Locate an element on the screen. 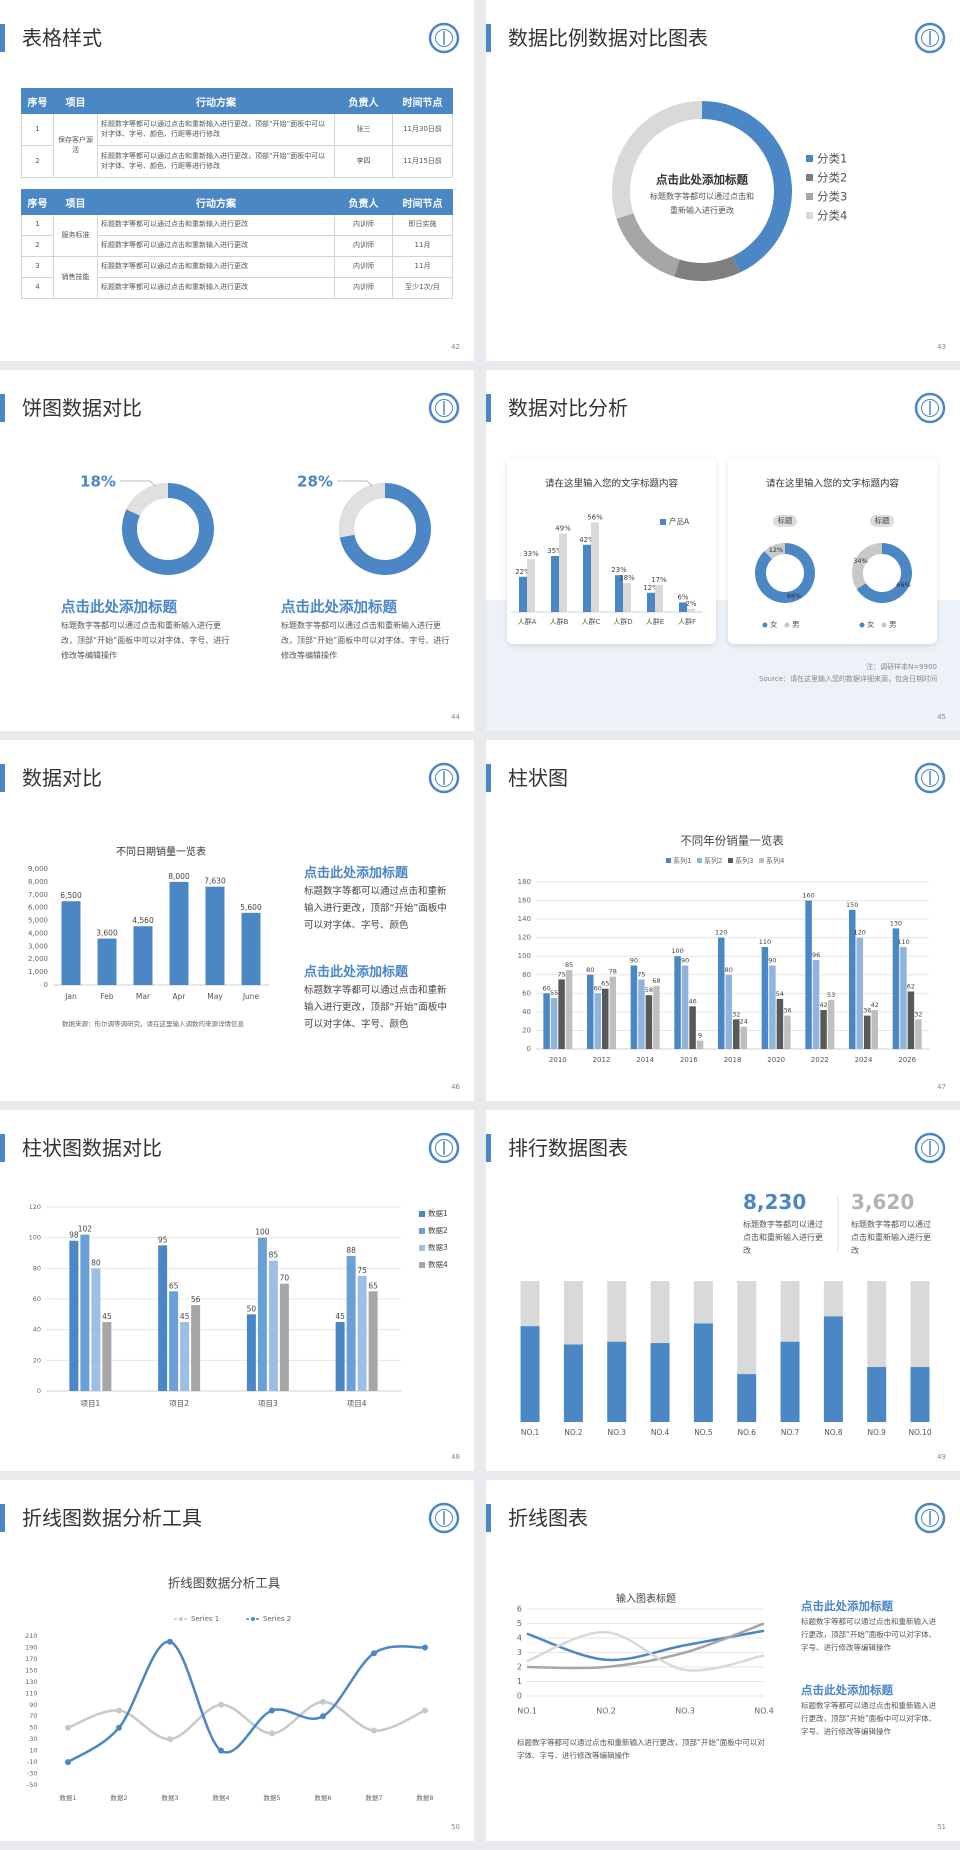 This screenshot has height=1850, width=960. data-label: 36 is located at coordinates (867, 1011).